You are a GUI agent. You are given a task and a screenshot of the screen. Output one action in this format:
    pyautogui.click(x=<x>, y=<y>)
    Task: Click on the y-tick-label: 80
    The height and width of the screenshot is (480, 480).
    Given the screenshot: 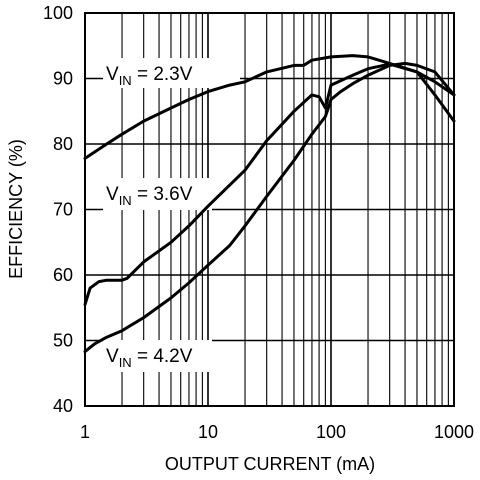 What is the action you would take?
    pyautogui.click(x=63, y=144)
    